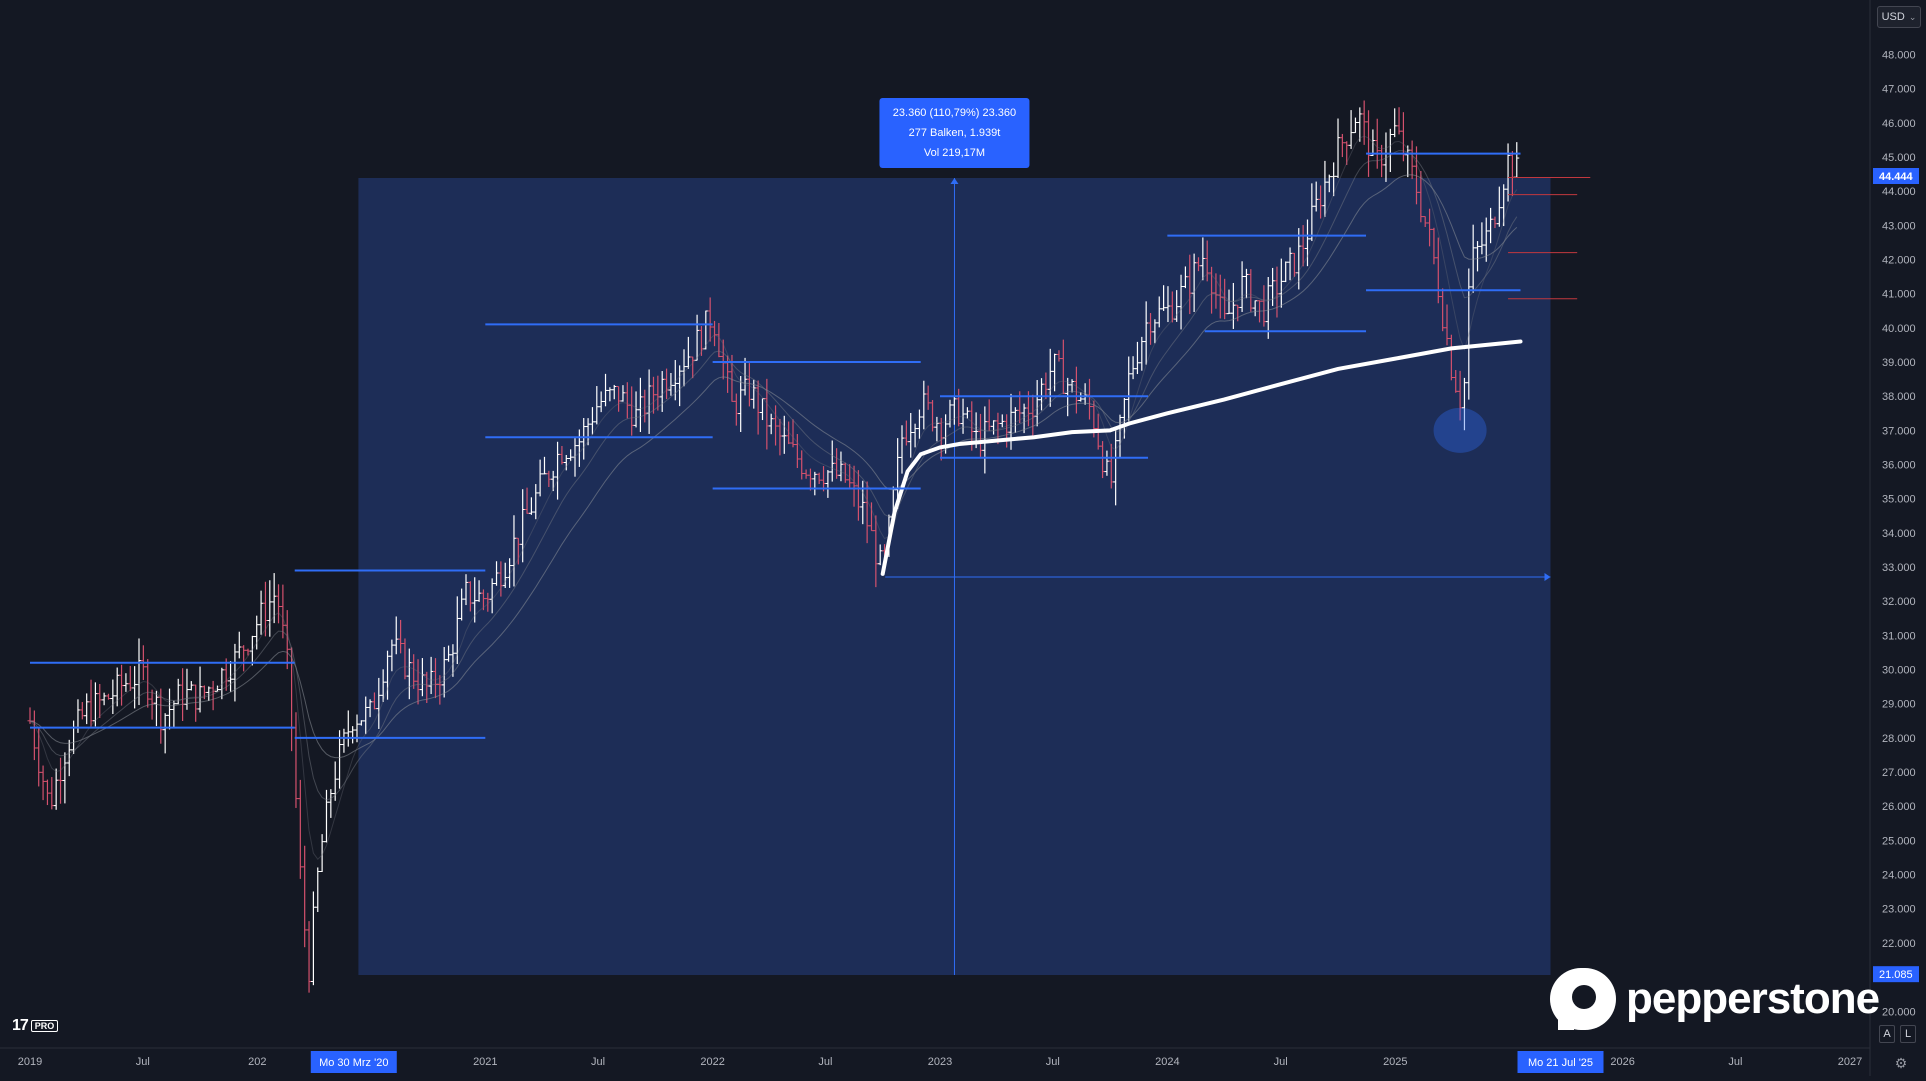 The image size is (1926, 1081). Describe the element at coordinates (1899, 329) in the screenshot. I see `price-tick-label: 40.000` at that location.